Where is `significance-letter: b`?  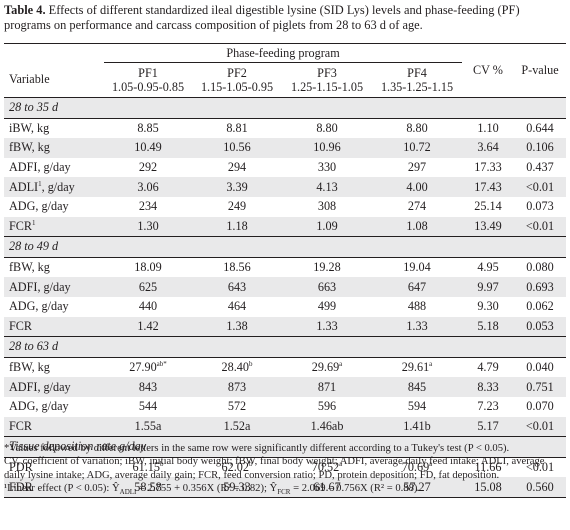
significance-letter: b is located at coordinates (250, 363).